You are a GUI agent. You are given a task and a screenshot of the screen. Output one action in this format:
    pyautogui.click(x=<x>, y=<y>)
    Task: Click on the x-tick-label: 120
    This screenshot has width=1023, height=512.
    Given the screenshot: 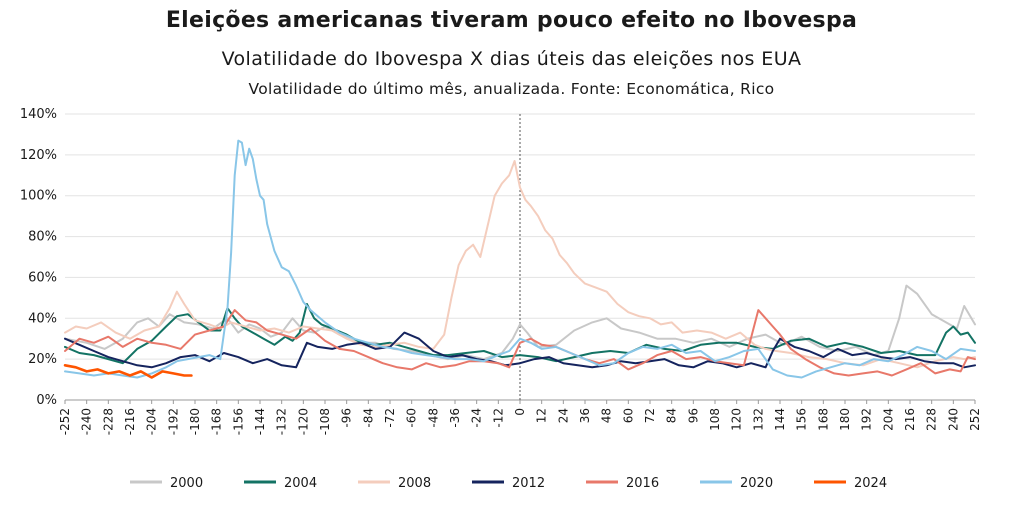 What is the action you would take?
    pyautogui.click(x=737, y=419)
    